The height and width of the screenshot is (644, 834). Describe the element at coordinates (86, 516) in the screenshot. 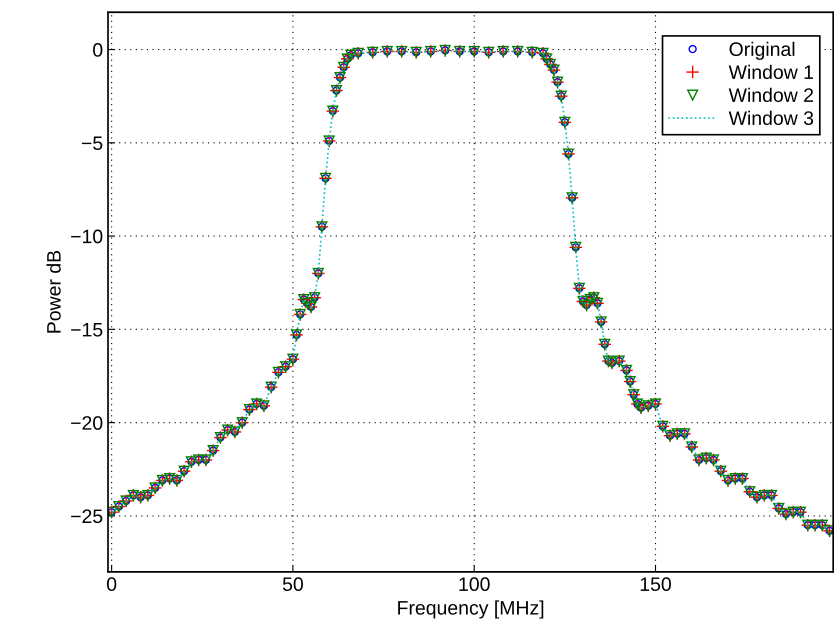

I see `y-tick-label: −25` at that location.